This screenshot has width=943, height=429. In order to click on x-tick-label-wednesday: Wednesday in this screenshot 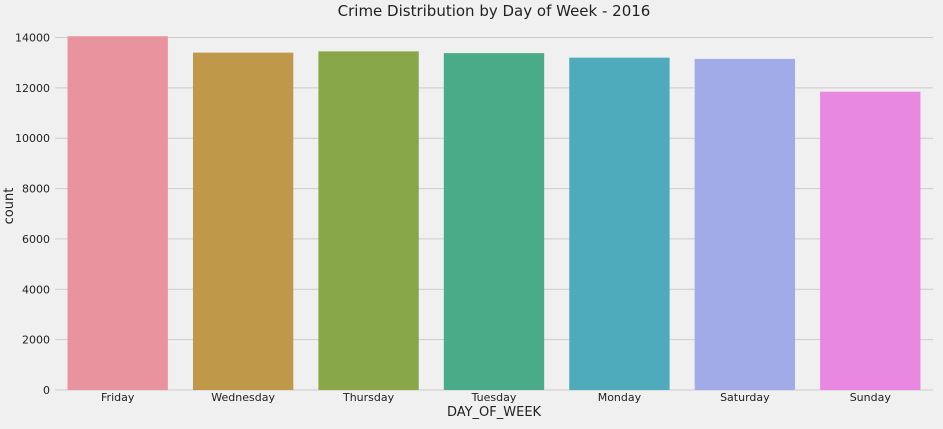, I will do `click(243, 397)`.